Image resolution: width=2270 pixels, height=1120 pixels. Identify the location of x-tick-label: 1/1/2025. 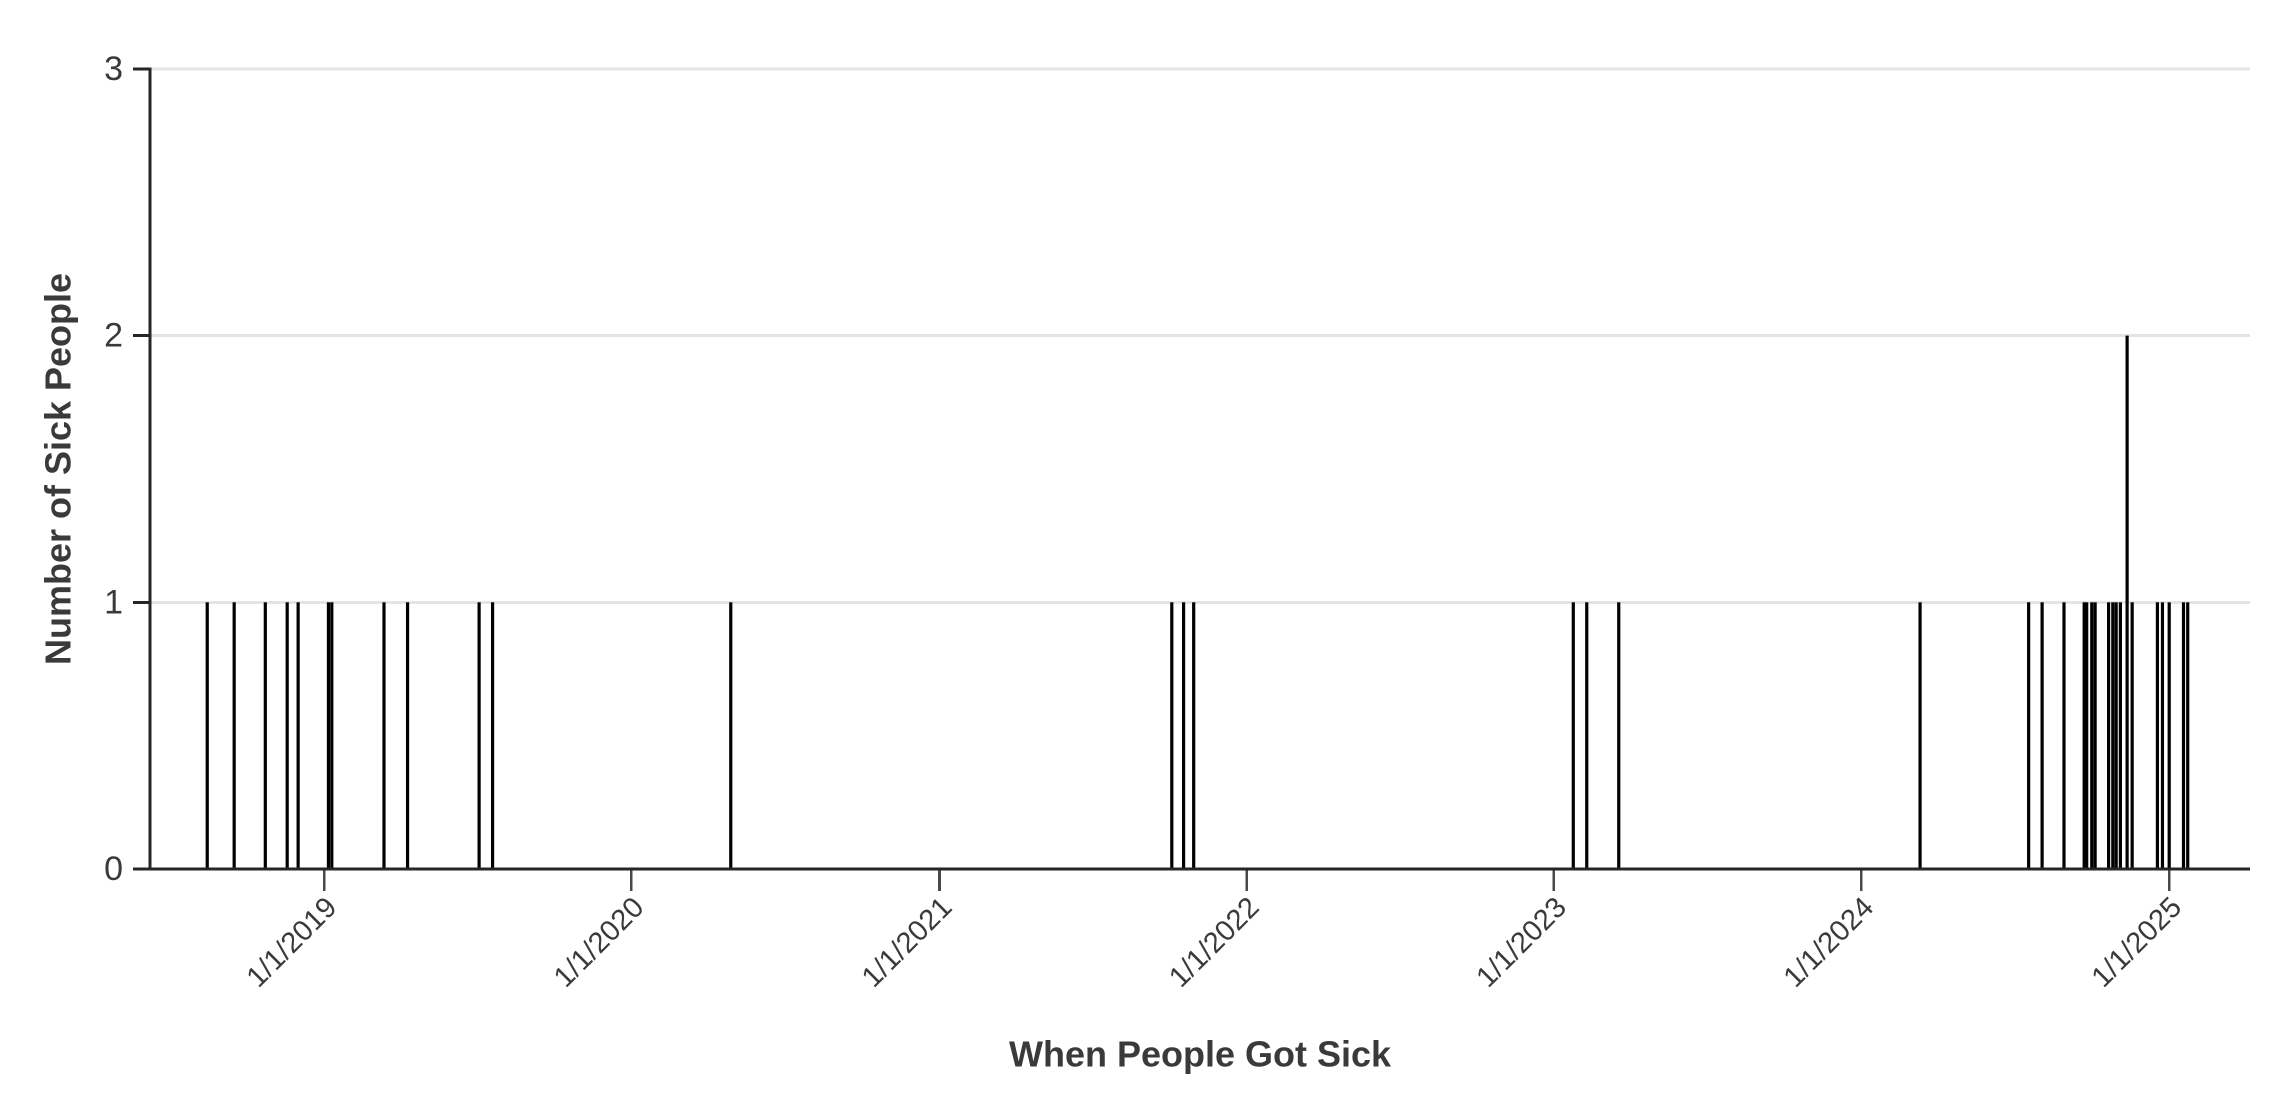
(2137, 942).